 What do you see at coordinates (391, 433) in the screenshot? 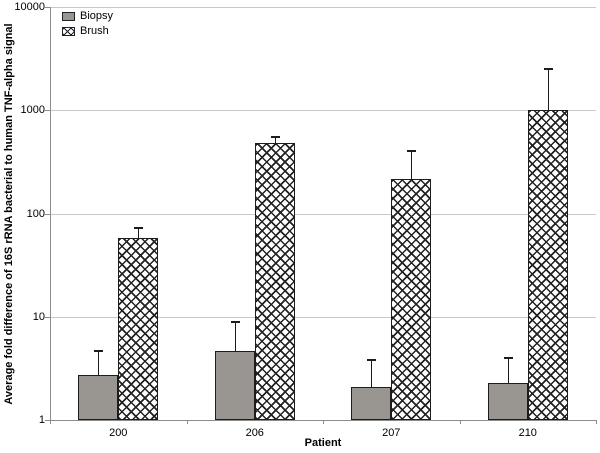
I see `x-tick-label: 207` at bounding box center [391, 433].